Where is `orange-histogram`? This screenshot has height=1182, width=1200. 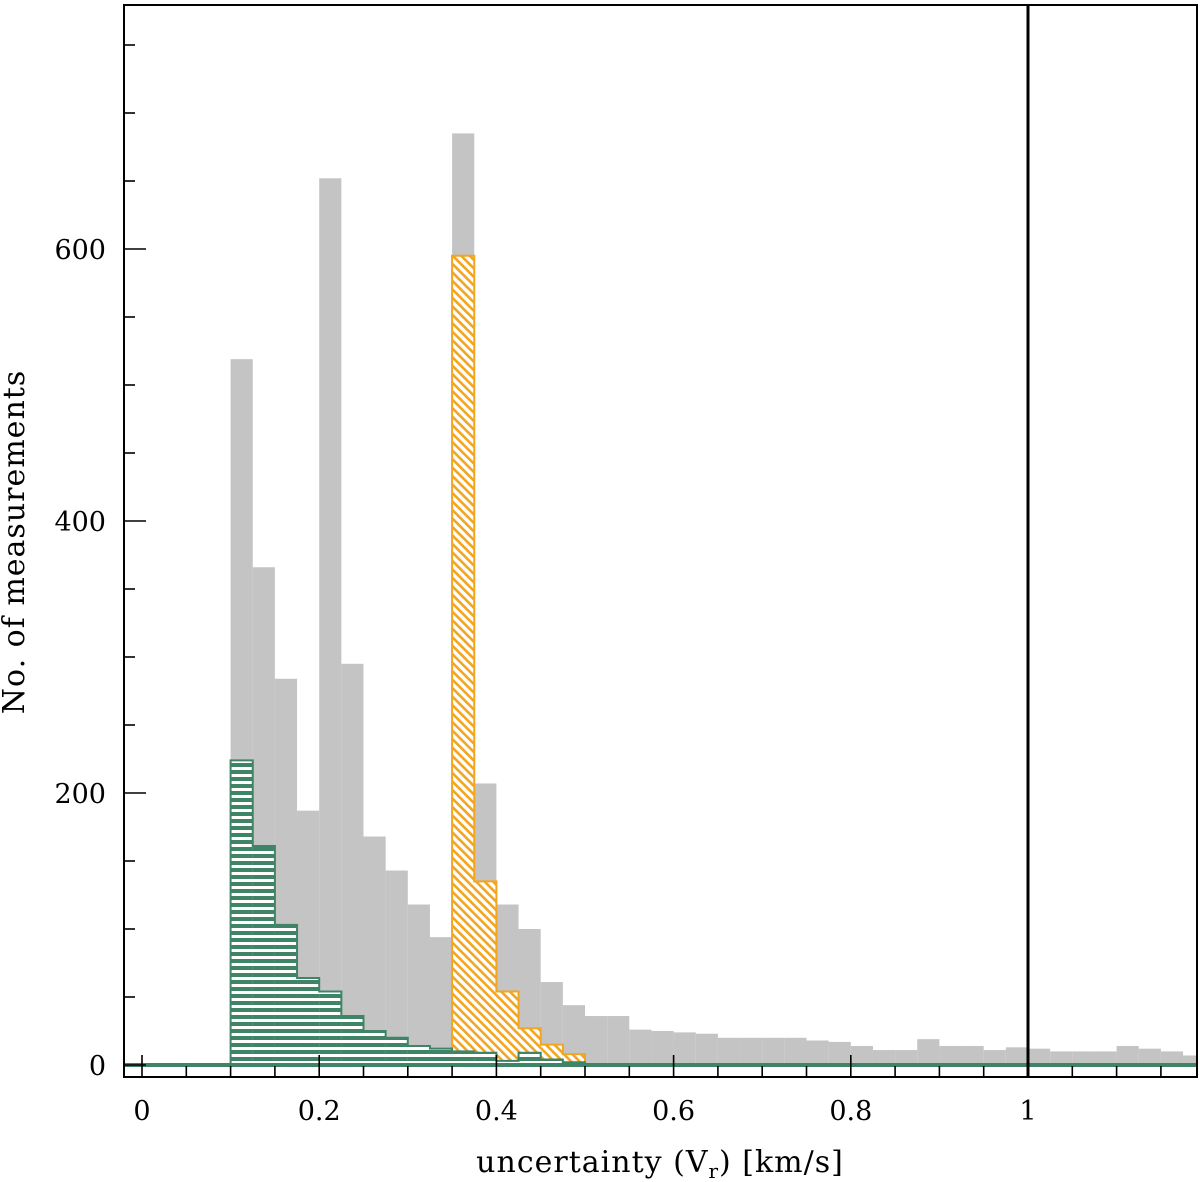 orange-histogram is located at coordinates (518, 660).